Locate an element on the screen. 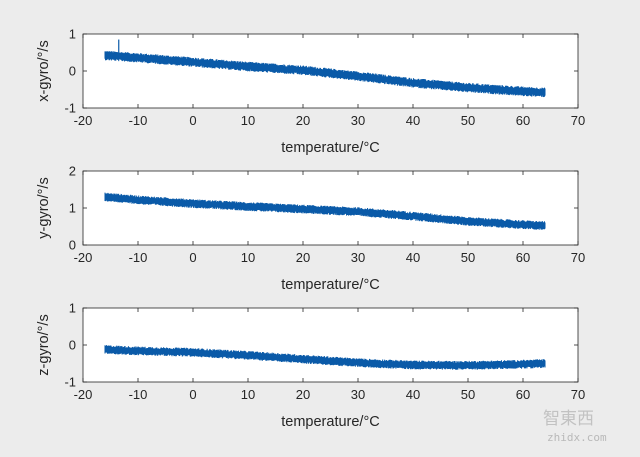 The width and height of the screenshot is (640, 457). y-axis-label: y-gyro/°/s is located at coordinates (44, 207).